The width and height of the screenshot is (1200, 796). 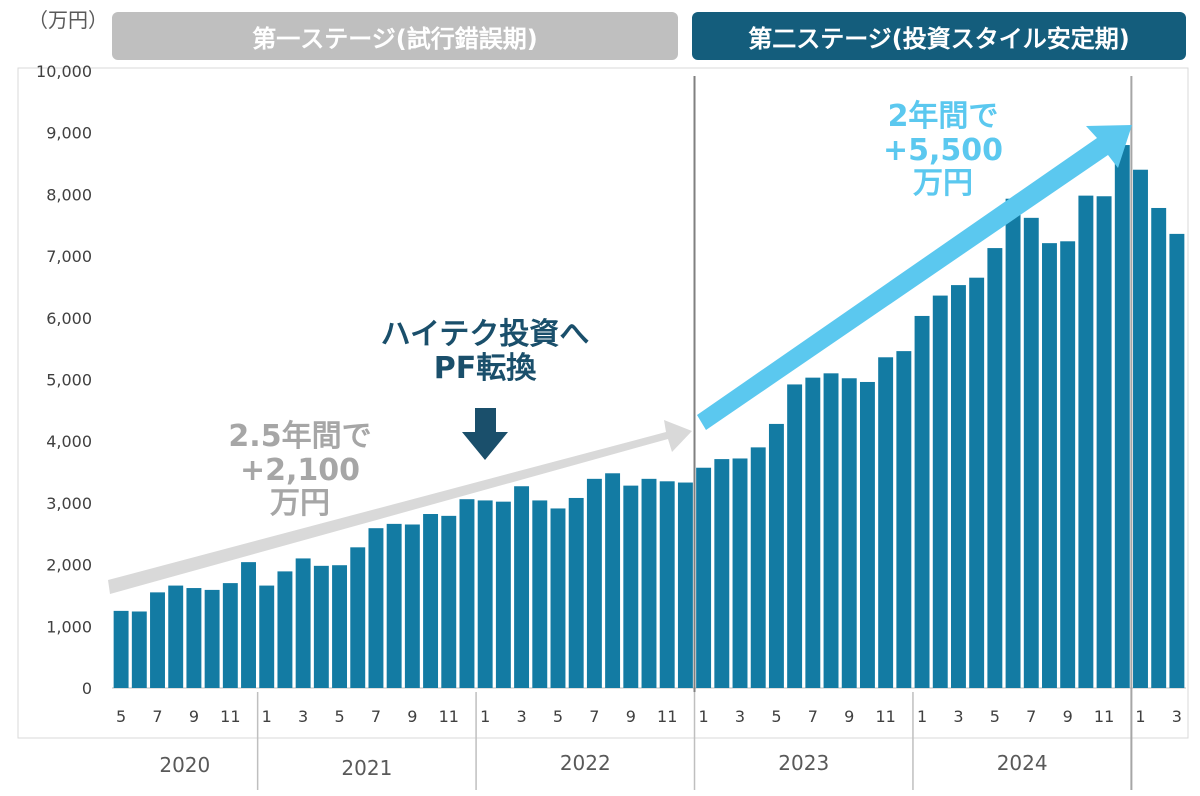 I want to click on y-tick-label: 9,000, so click(x=69, y=133).